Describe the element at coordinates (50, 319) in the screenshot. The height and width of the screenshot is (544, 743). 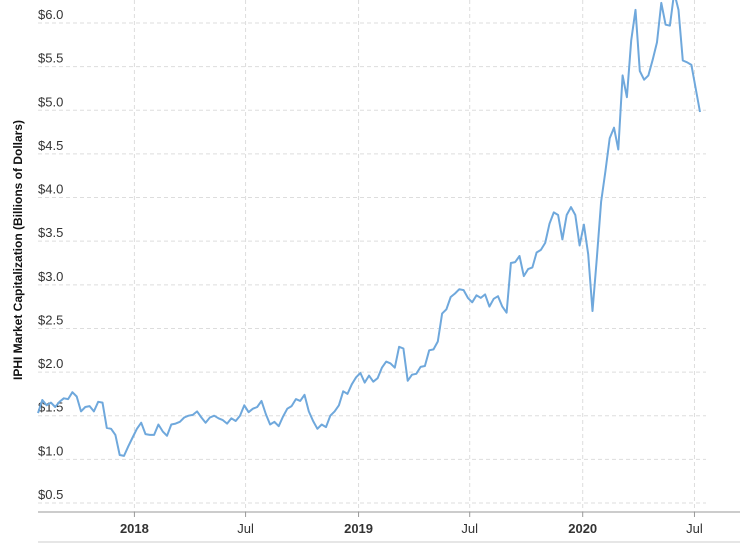
I see `y-tick-label: $2.5` at that location.